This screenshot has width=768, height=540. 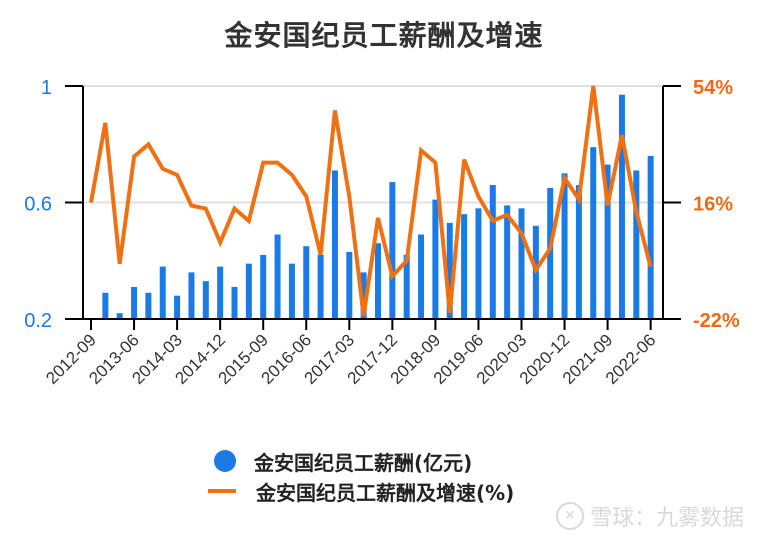 What do you see at coordinates (225, 461) in the screenshot?
I see `bar-legend-swatch-icon` at bounding box center [225, 461].